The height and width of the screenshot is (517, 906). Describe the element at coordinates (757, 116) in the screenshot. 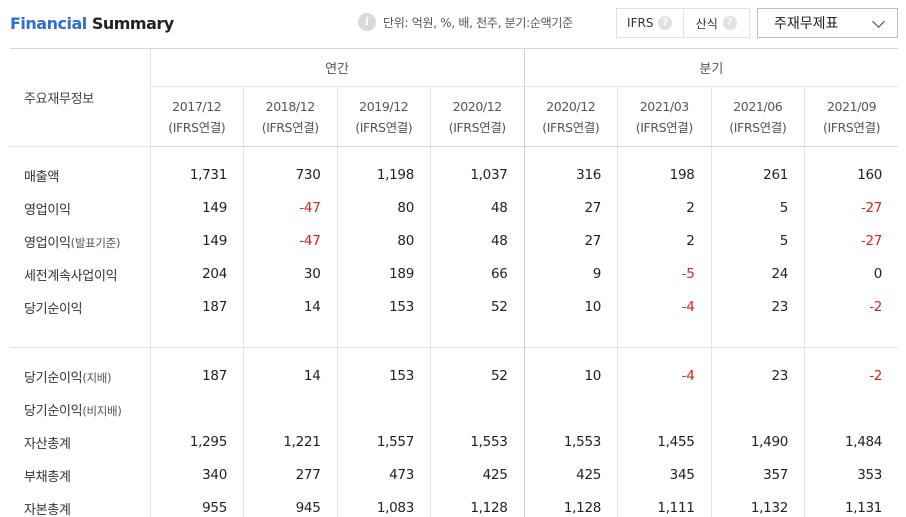

I see `column-header: 2021/06 (IFRS연결)` at that location.